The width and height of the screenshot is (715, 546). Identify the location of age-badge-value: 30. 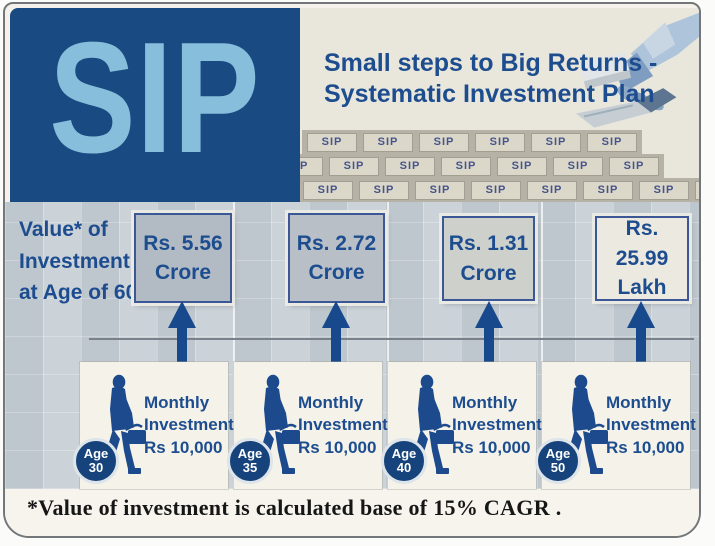
(96, 467).